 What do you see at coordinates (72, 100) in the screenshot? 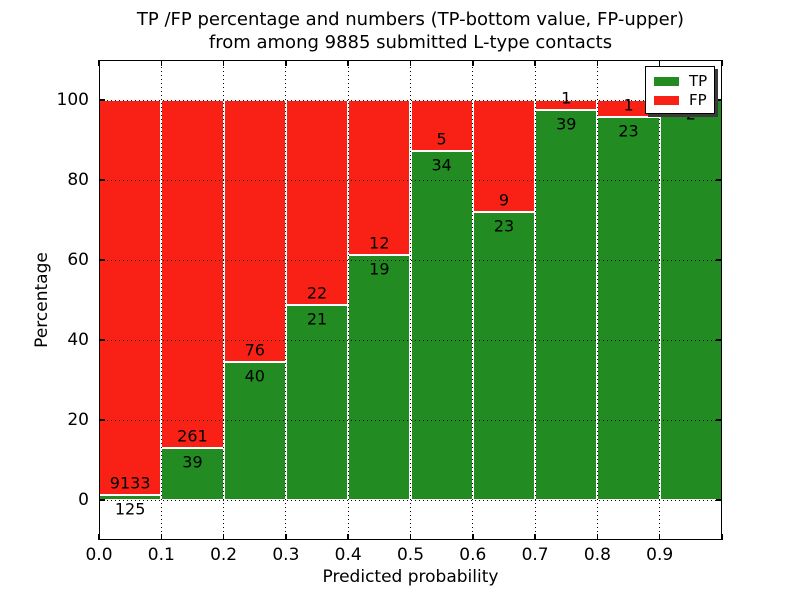
I see `y-tick-label: 100` at bounding box center [72, 100].